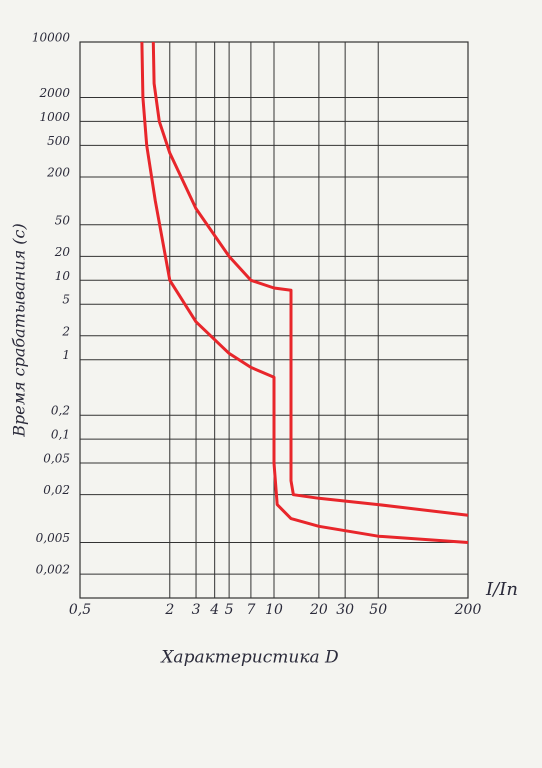  I want to click on y-tick-label: 2000, so click(54, 93).